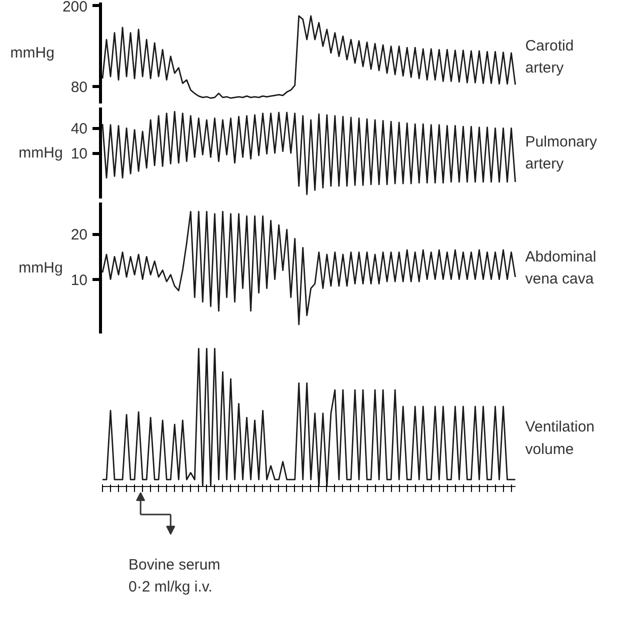 The image size is (633, 618). Describe the element at coordinates (75, 8) in the screenshot. I see `y-tick-label: 200` at that location.